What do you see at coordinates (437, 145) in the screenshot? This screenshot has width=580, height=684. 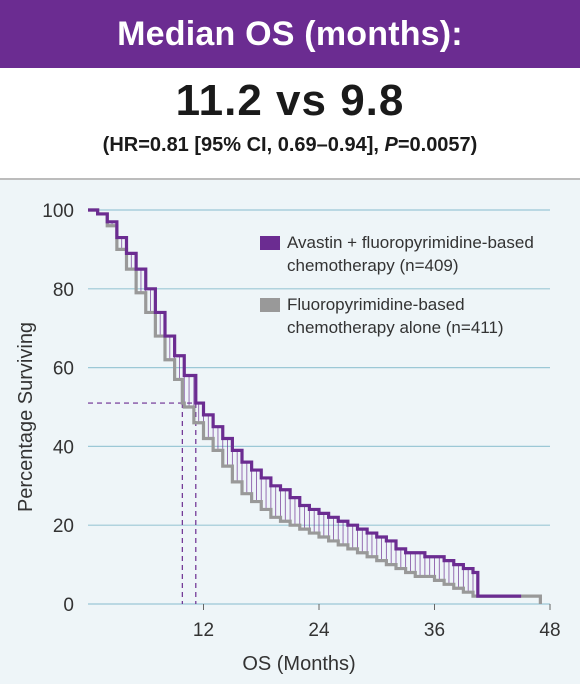 I see `stats-suffix: =0.0057)` at bounding box center [437, 145].